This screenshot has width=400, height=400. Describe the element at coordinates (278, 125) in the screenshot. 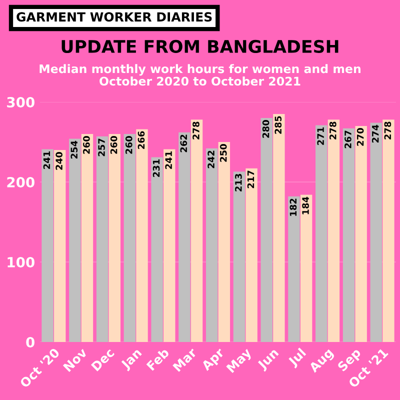

I see `data-label: 285` at that location.